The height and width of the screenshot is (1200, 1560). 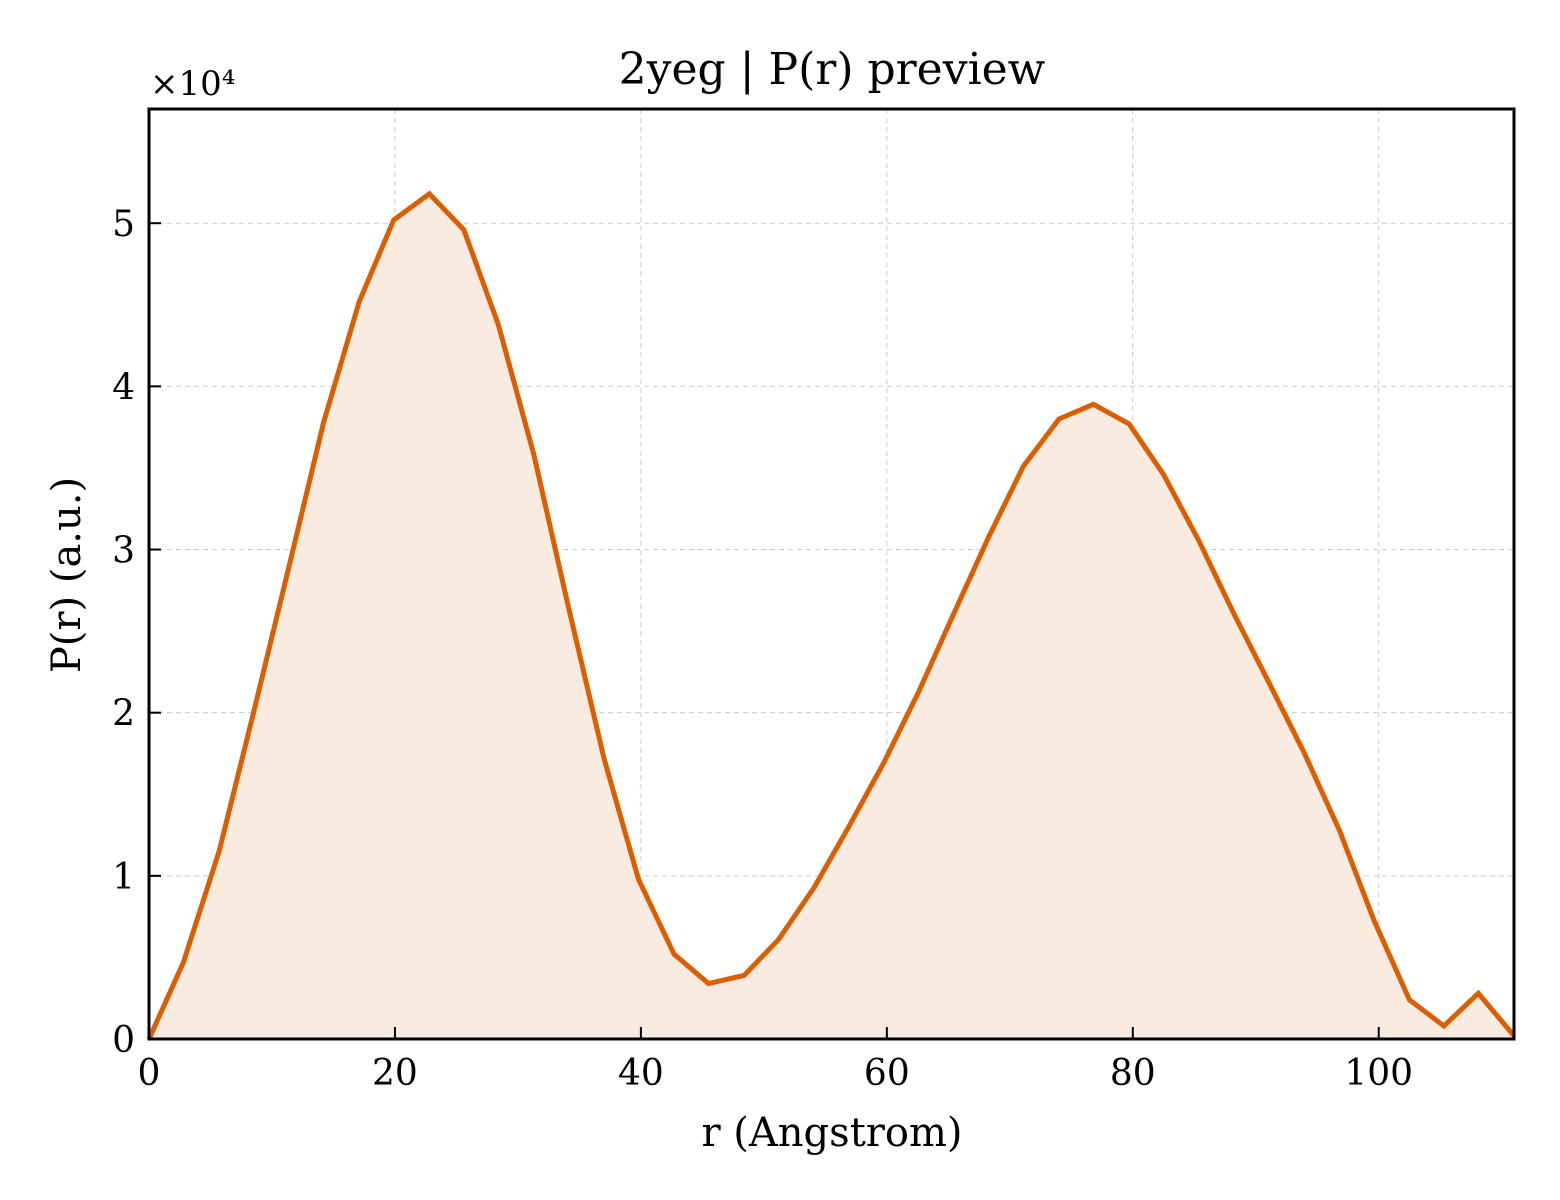 What do you see at coordinates (123, 877) in the screenshot?
I see `y-tick-label: 1` at bounding box center [123, 877].